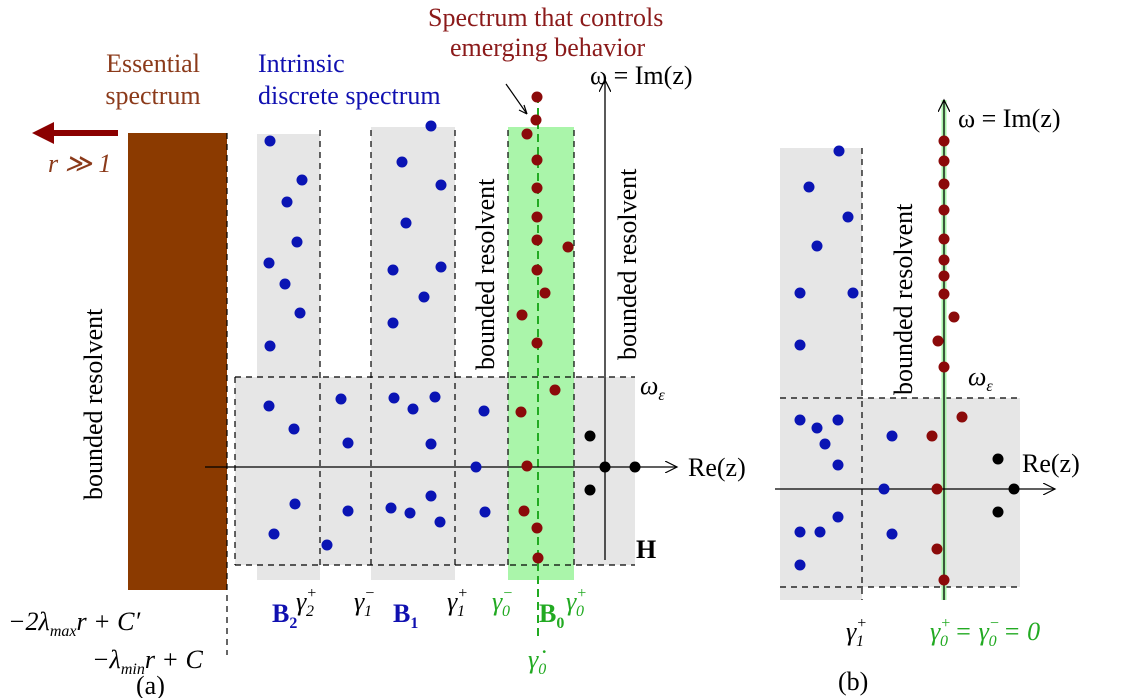 The width and height of the screenshot is (1121, 698). What do you see at coordinates (74, 623) in the screenshot?
I see `lambda-max-label: −2λmaxr + C′` at bounding box center [74, 623].